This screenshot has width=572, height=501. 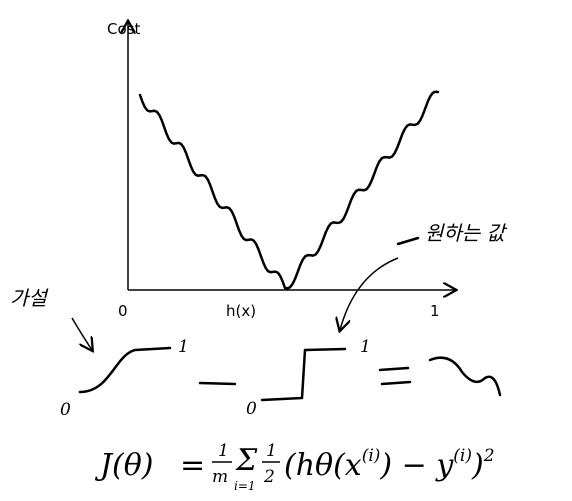 What do you see at coordinates (245, 486) in the screenshot?
I see `sum-lower: i=1` at bounding box center [245, 486].